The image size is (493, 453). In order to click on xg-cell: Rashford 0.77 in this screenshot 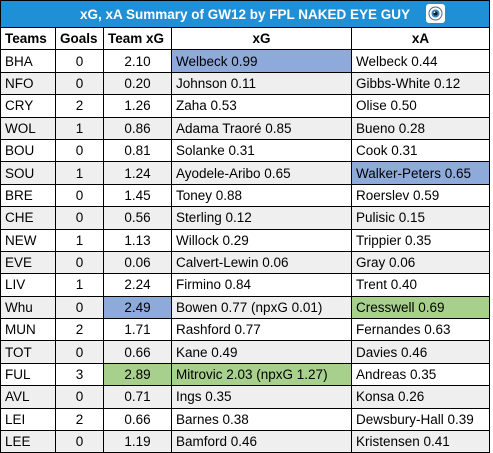, I will do `click(261, 330)`.